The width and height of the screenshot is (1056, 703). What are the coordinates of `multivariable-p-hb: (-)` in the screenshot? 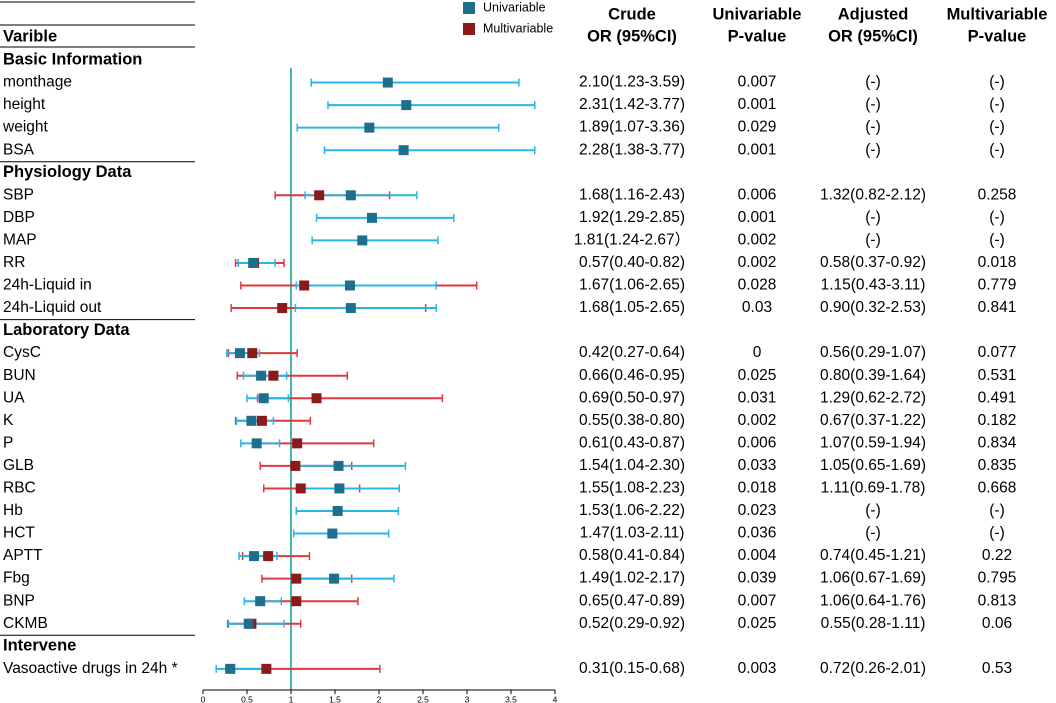 It's located at (997, 510).